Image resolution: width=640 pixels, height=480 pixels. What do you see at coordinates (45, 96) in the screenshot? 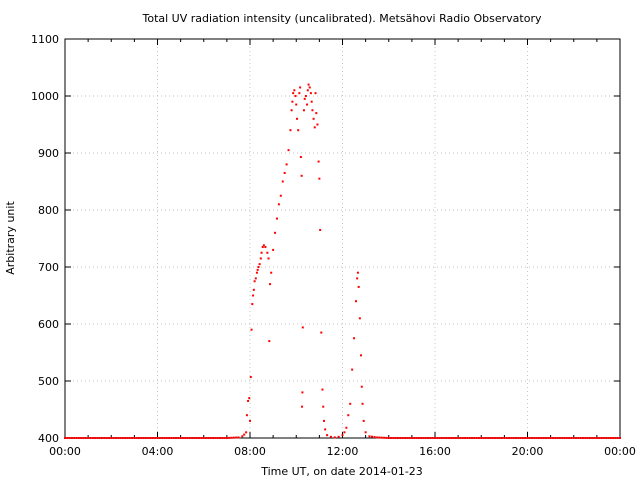
I see `y-tick-label: 1000` at bounding box center [45, 96].